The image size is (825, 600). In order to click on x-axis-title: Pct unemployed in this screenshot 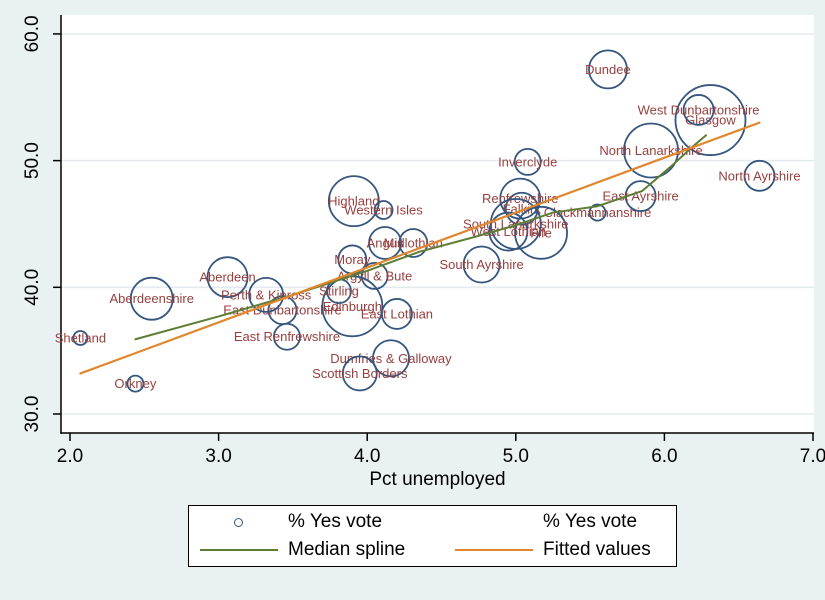, I will do `click(437, 479)`.